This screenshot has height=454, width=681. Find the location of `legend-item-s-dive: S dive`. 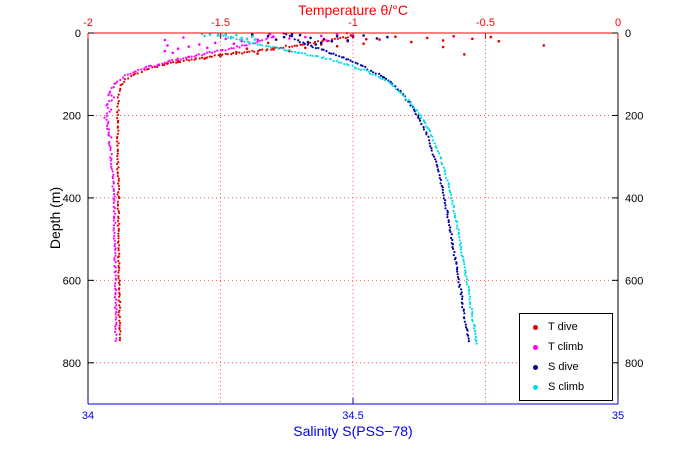

legend-item-s-dive: S dive is located at coordinates (566, 367).